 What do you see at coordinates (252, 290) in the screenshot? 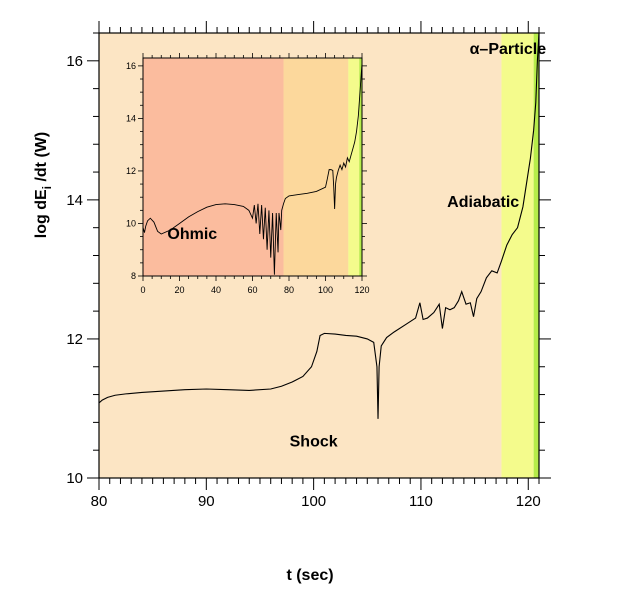
I see `inset-x-tick-label: 60` at bounding box center [252, 290].